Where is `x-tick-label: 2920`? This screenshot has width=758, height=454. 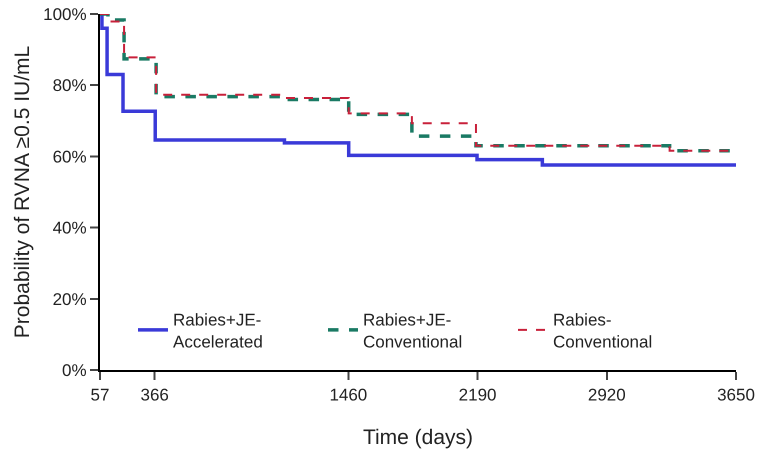 x-tick-label: 2920 is located at coordinates (607, 394).